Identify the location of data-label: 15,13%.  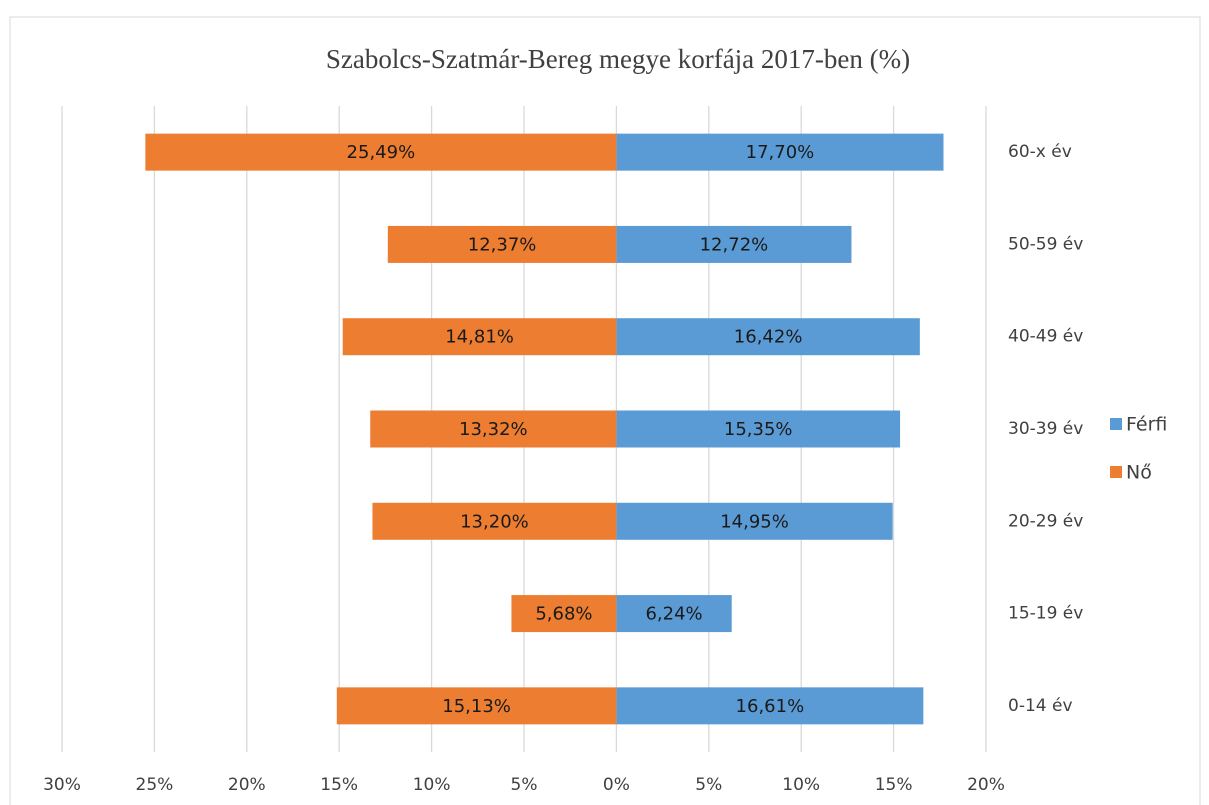
(476, 706).